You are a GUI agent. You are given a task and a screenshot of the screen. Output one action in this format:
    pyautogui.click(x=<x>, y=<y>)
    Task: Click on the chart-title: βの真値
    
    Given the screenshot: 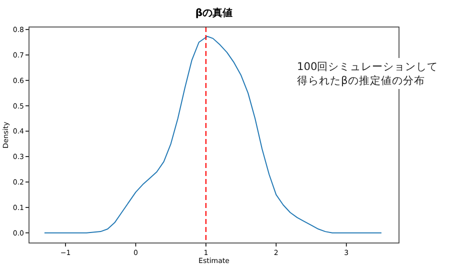 What is the action you would take?
    pyautogui.click(x=214, y=13)
    